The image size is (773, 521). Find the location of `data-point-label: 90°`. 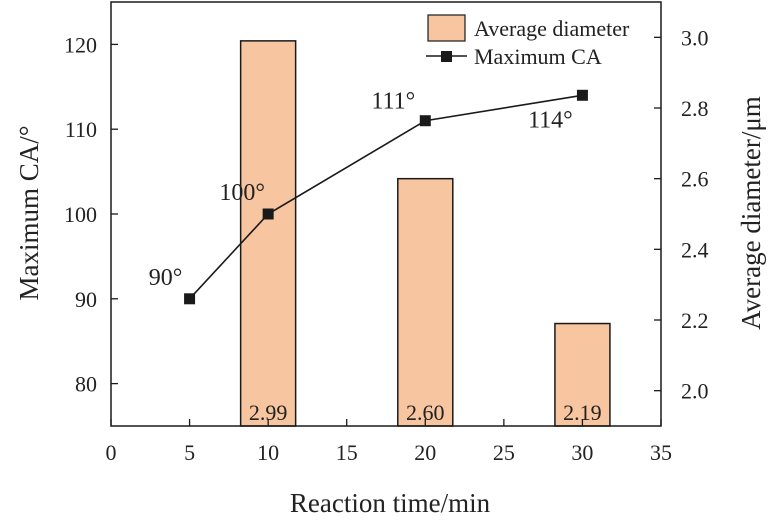

data-point-label: 90° is located at coordinates (166, 278).